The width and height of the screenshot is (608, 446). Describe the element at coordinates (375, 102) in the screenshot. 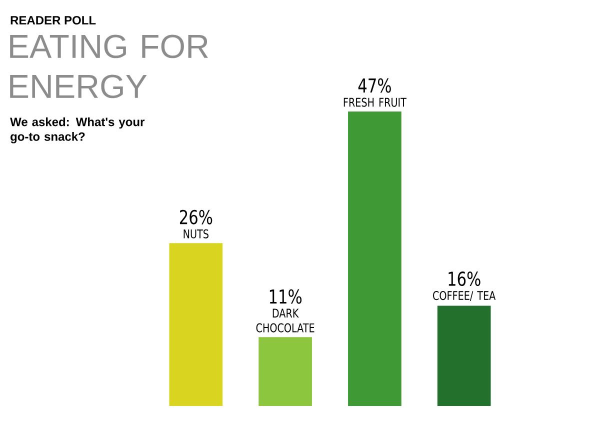

I see `x-tick-label: FRESH FRUIT` at that location.